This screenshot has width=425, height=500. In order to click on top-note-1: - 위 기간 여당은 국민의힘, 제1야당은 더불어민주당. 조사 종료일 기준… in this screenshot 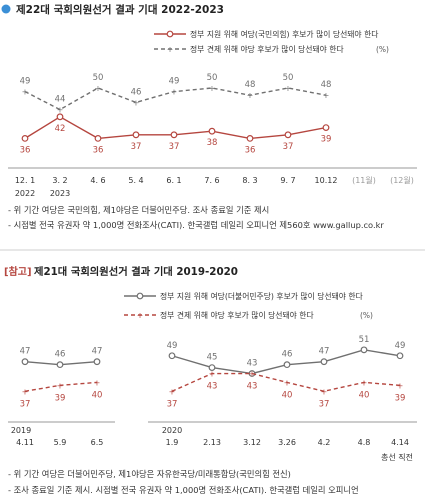, I will do `click(138, 210)`.